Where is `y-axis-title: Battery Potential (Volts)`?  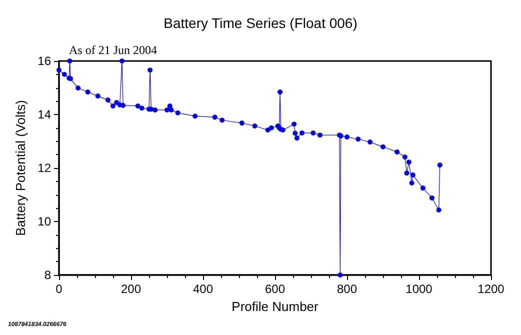
y-axis-title: Battery Potential (Volts) is located at coordinates (20, 168).